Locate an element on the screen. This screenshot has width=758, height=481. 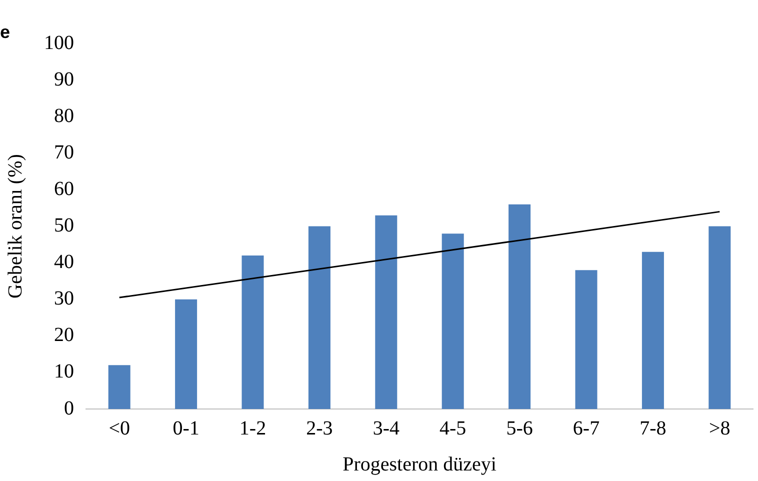
x-tick-label: >8 is located at coordinates (719, 428).